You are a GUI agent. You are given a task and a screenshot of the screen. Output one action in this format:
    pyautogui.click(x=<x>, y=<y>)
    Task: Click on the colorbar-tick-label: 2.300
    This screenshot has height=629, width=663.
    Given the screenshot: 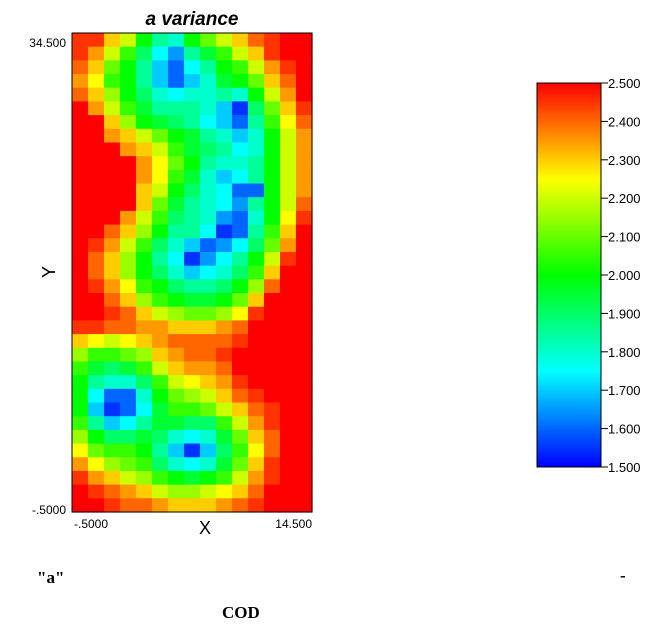 What is the action you would take?
    pyautogui.click(x=624, y=160)
    